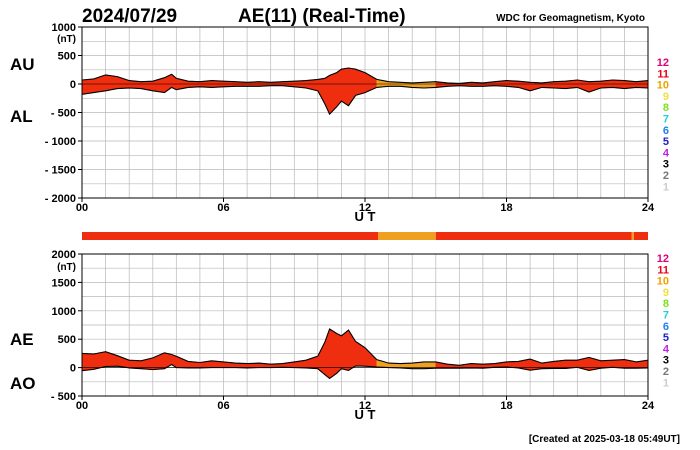 This screenshot has height=450, width=700. Describe the element at coordinates (22, 64) in the screenshot. I see `series-label-au: AU` at that location.